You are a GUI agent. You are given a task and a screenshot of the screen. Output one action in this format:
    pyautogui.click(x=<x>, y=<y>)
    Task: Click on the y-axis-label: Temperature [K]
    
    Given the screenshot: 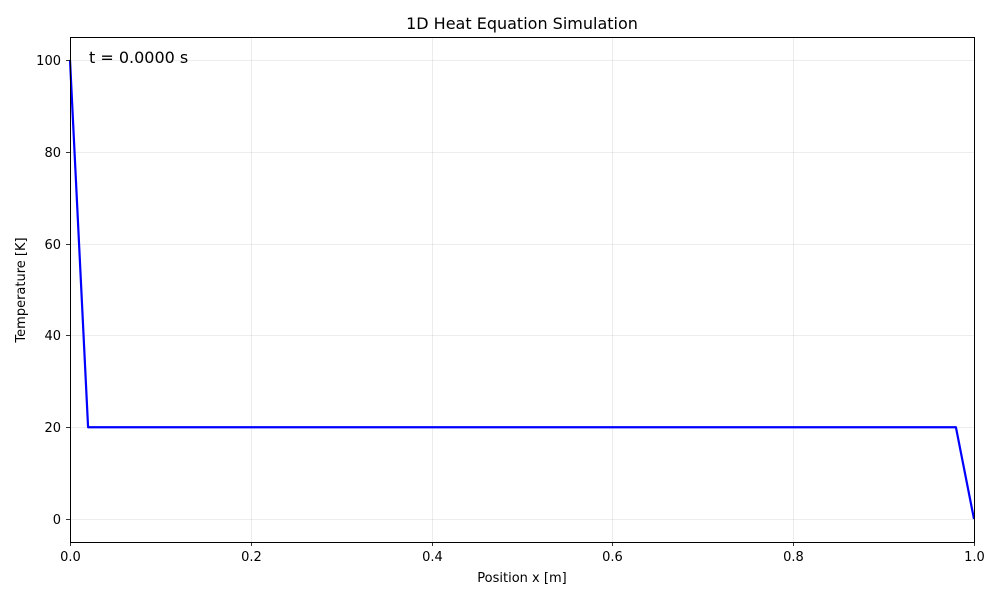 What is the action you would take?
    pyautogui.click(x=21, y=290)
    